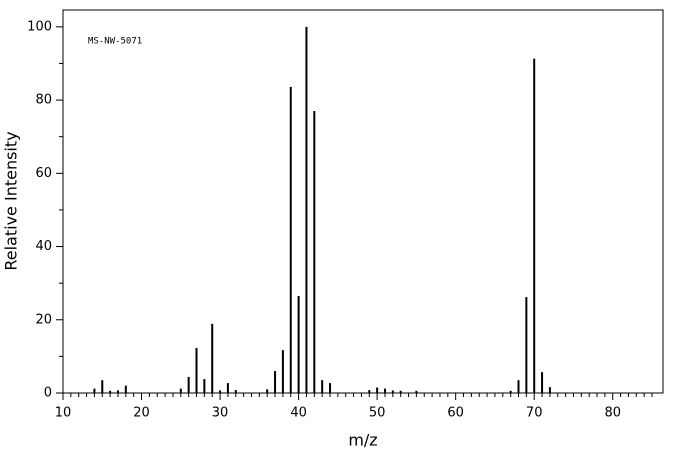 This screenshot has height=455, width=676. What do you see at coordinates (63, 413) in the screenshot?
I see `x-tick-label: 10` at bounding box center [63, 413].